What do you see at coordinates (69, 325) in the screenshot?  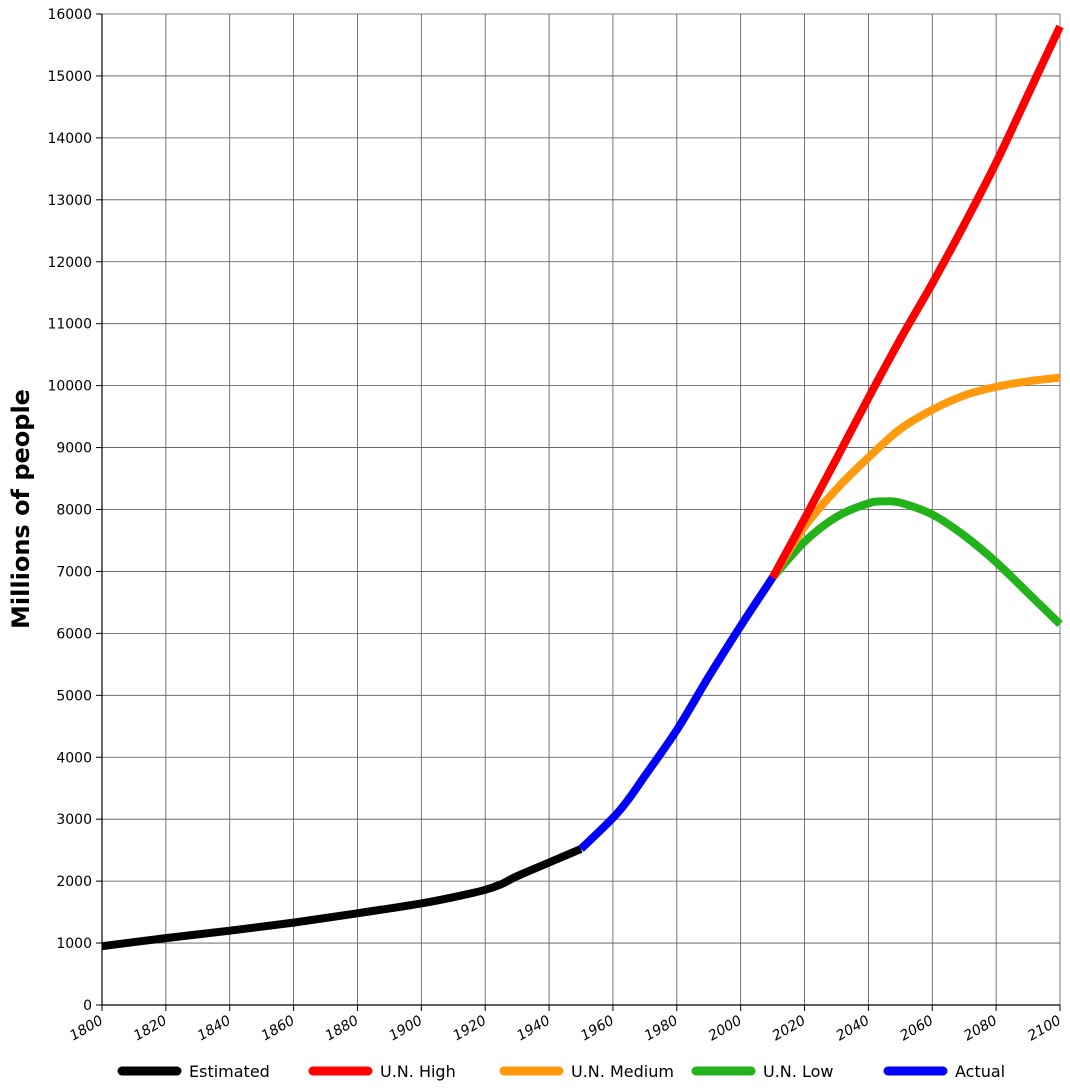 I see `y-tick-label: 11000` at bounding box center [69, 325].